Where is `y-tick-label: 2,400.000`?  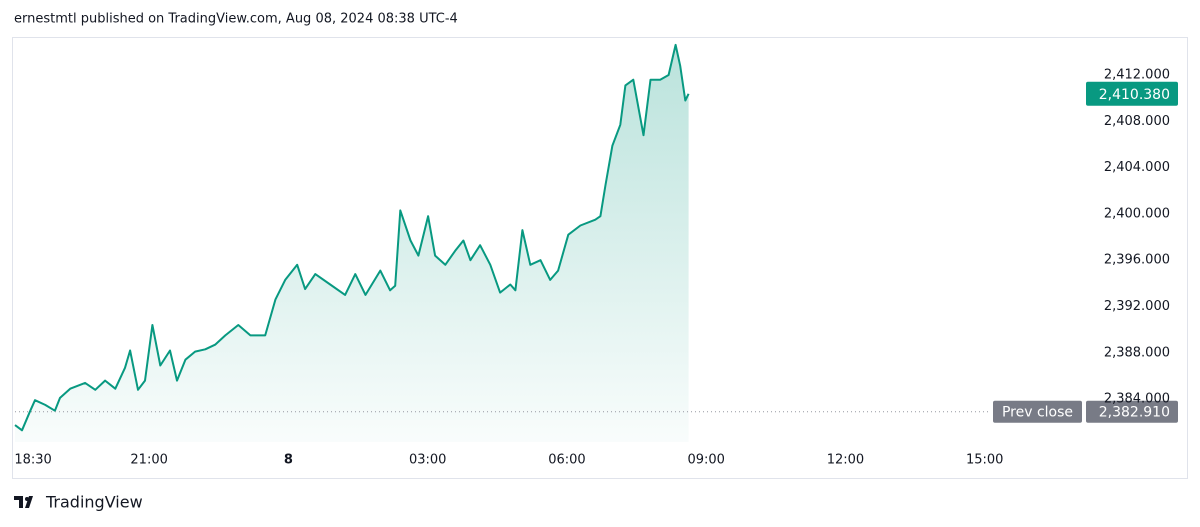 y-tick-label: 2,400.000 is located at coordinates (1137, 213).